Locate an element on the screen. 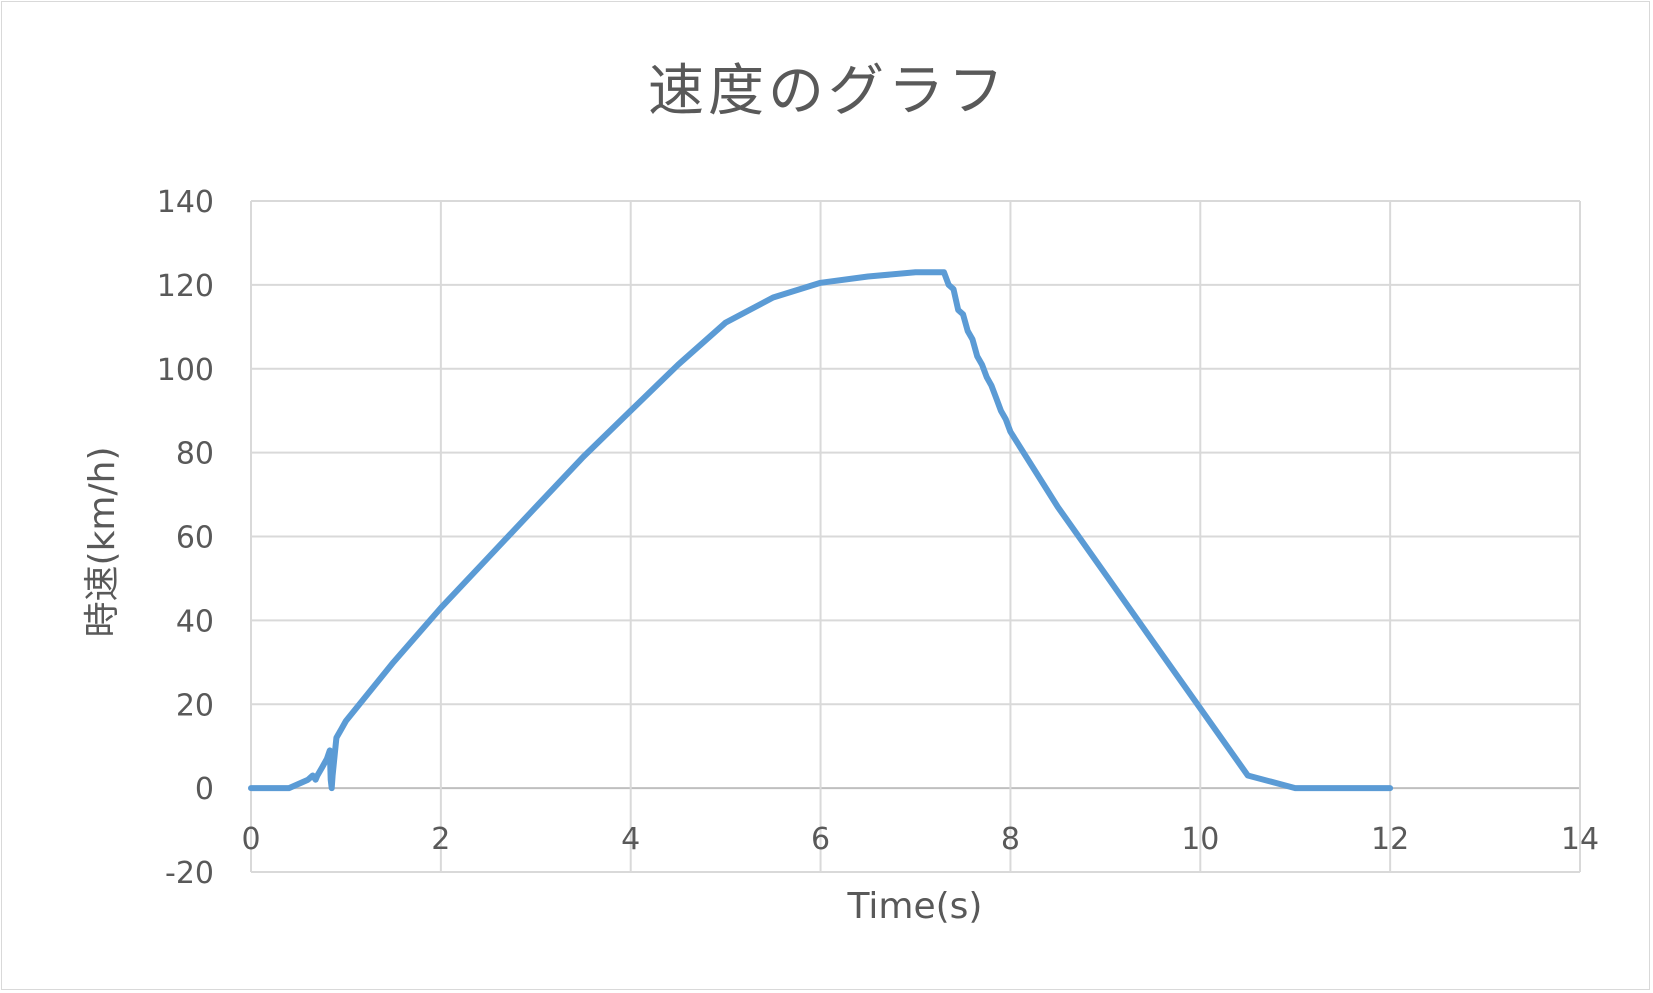  y-tick-label: 120 is located at coordinates (185, 286).